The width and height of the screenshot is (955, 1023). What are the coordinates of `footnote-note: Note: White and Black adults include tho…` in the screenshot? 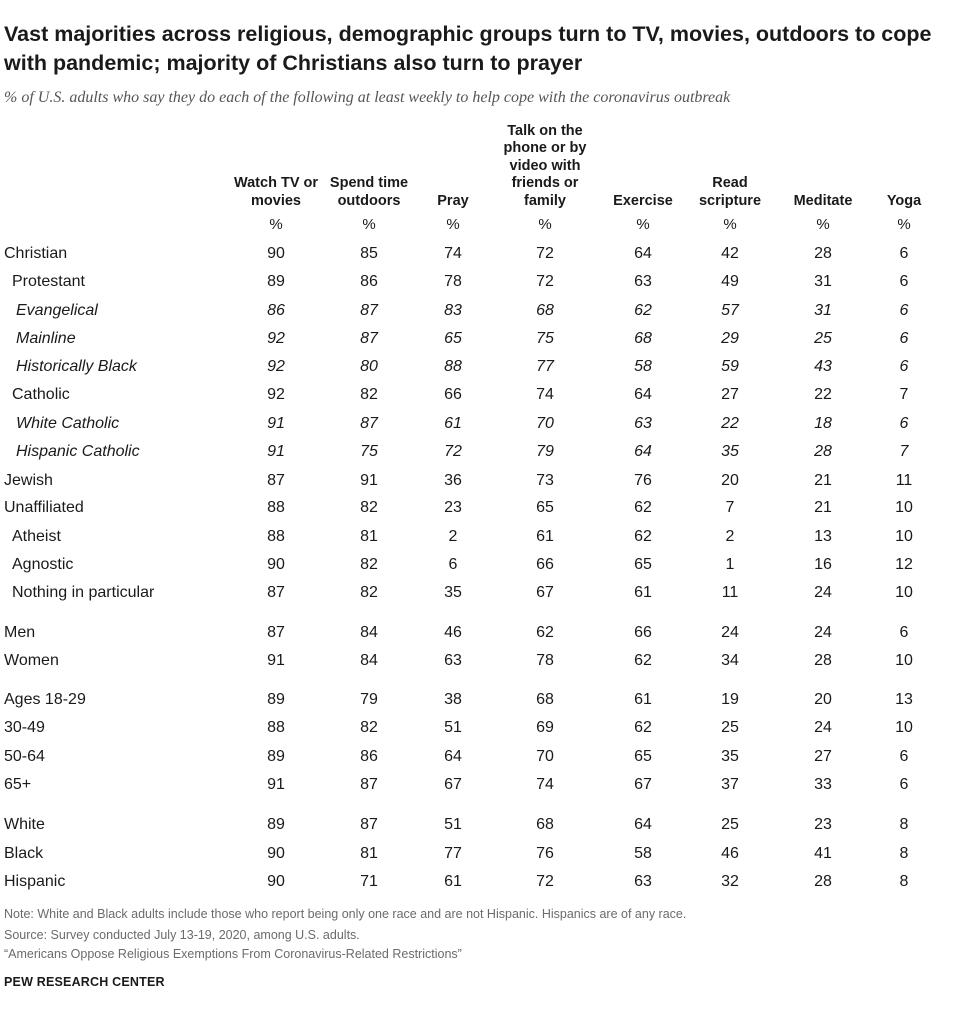 It's located at (345, 914).